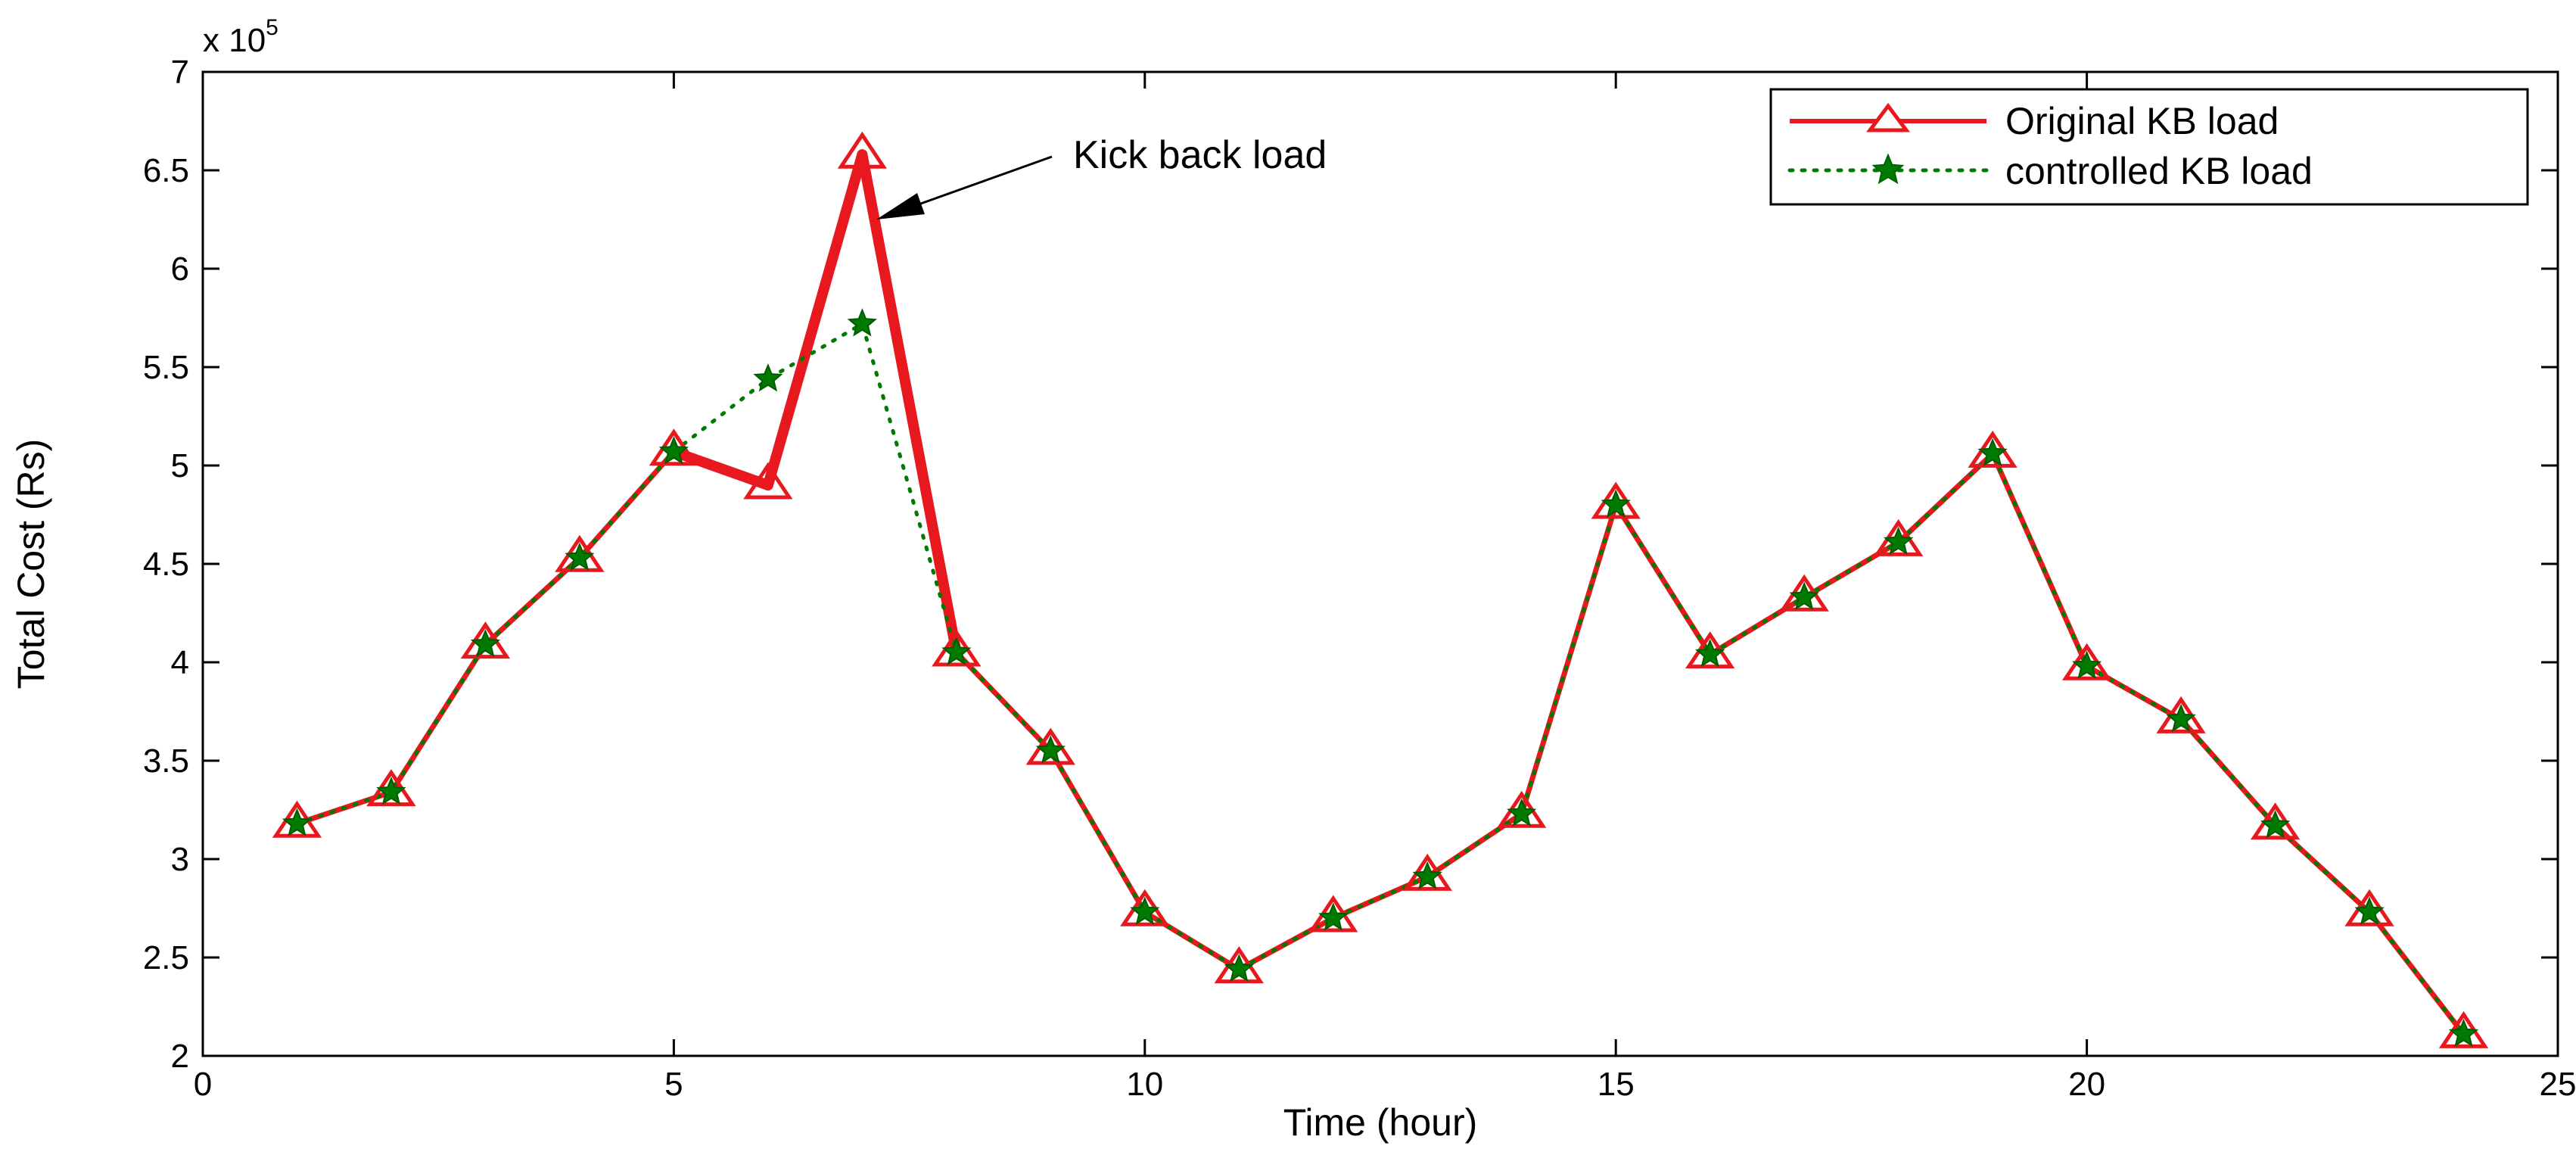  I want to click on legend: Original KB load controlled KB load, so click(2149, 147).